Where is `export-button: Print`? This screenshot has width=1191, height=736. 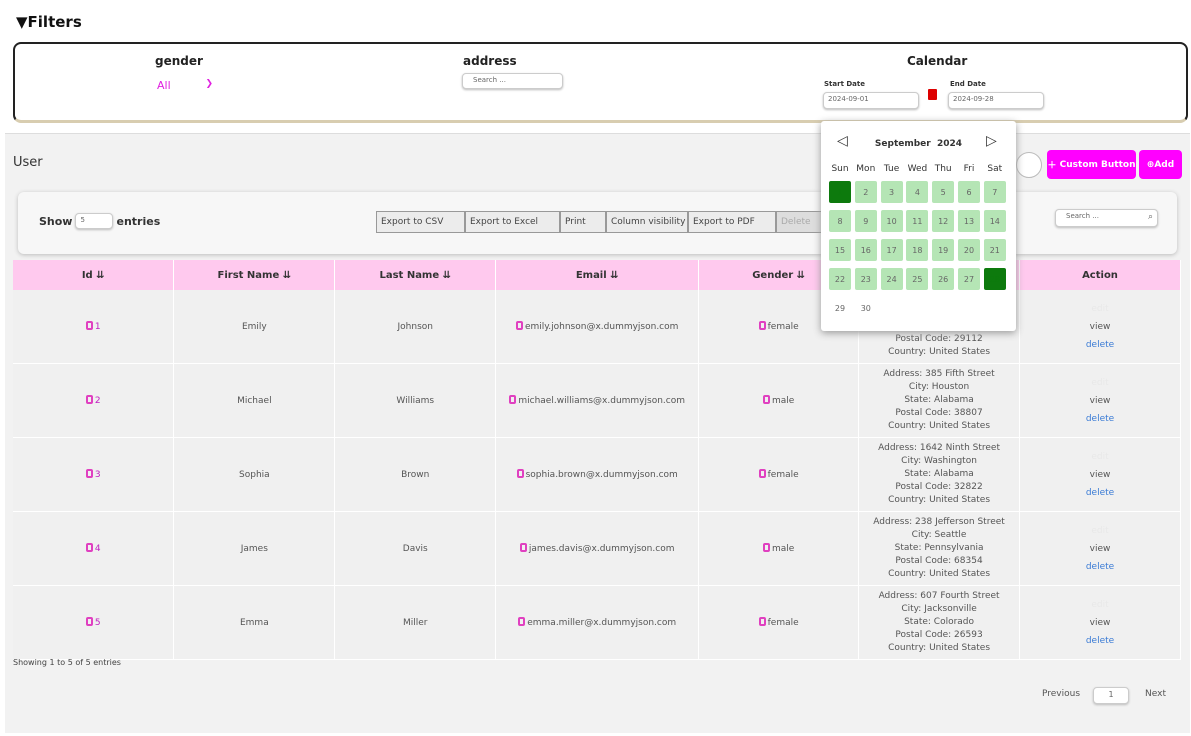 export-button: Print is located at coordinates (583, 222).